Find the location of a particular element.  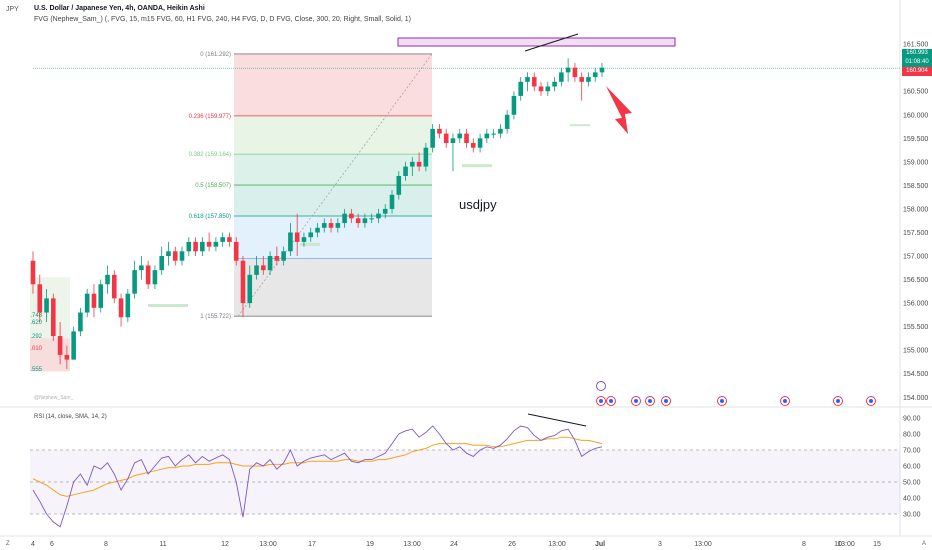

down-arrow-annotation is located at coordinates (619, 110).